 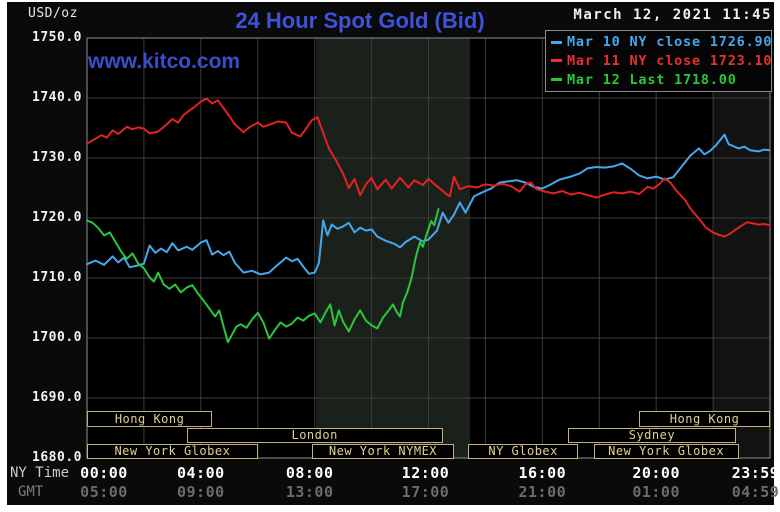 What do you see at coordinates (57, 337) in the screenshot?
I see `y-axis-tick-label: 1700.0` at bounding box center [57, 337].